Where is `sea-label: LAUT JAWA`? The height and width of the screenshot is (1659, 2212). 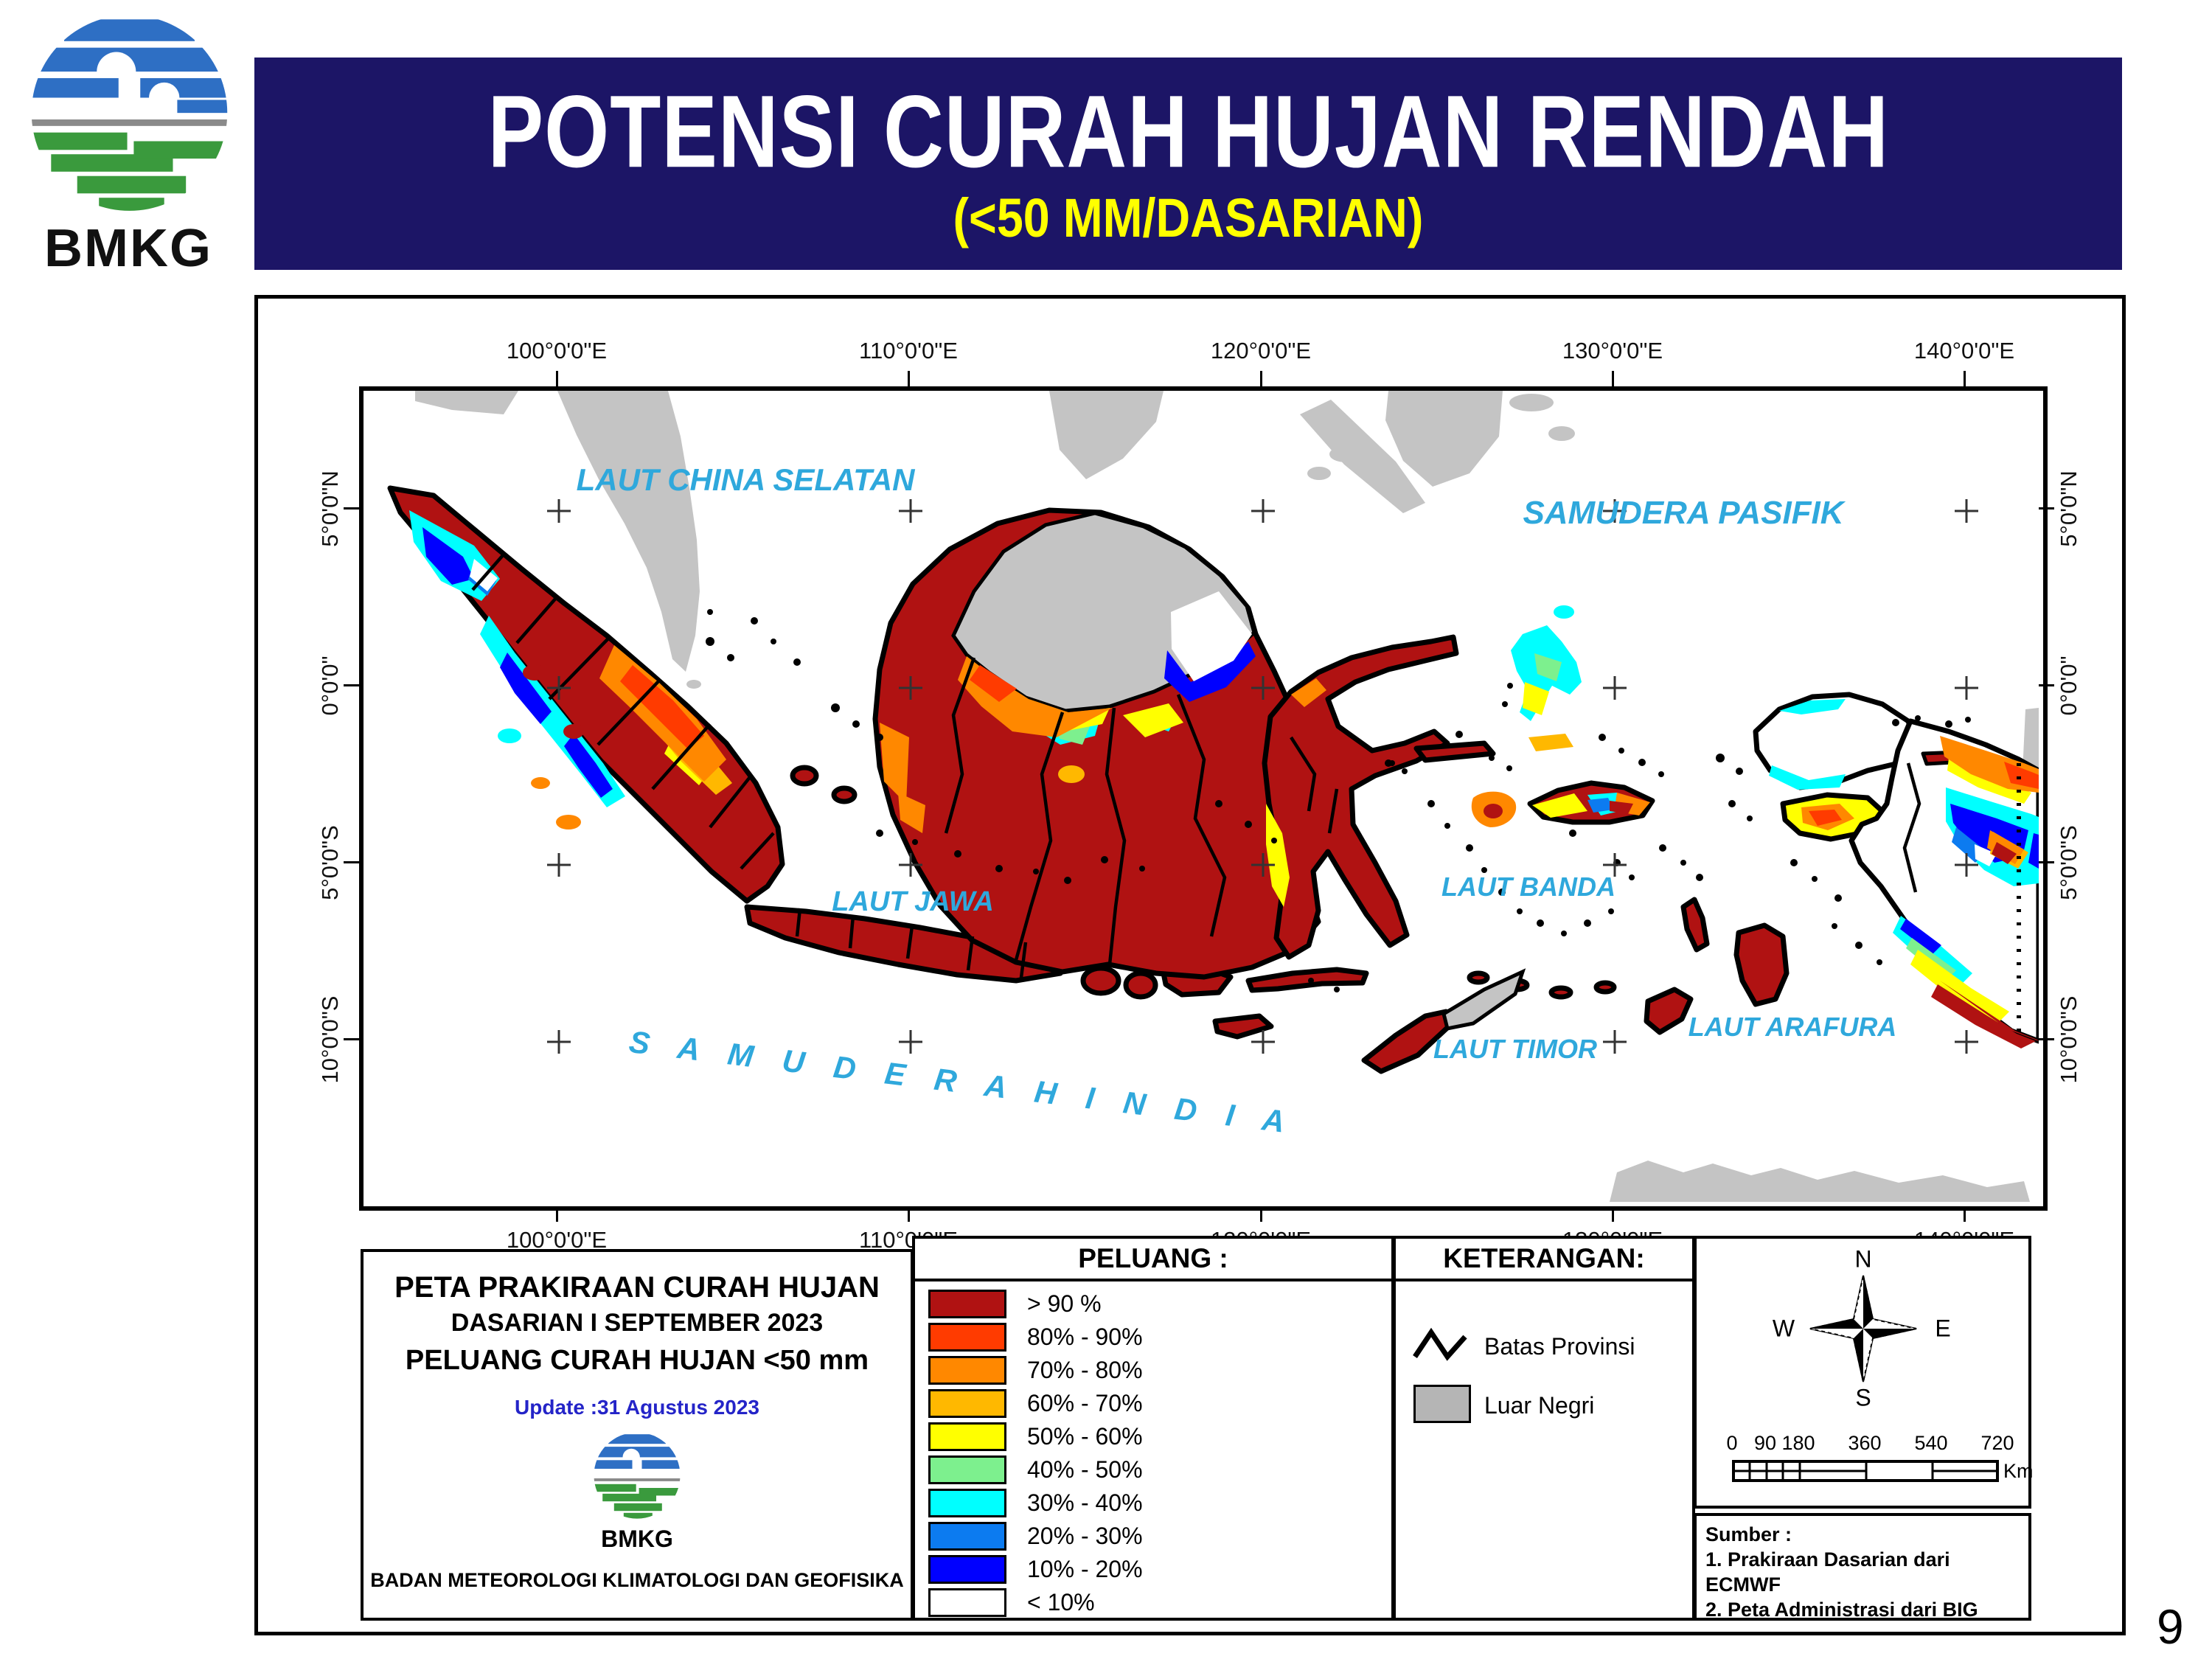 sea-label: LAUT JAWA is located at coordinates (913, 901).